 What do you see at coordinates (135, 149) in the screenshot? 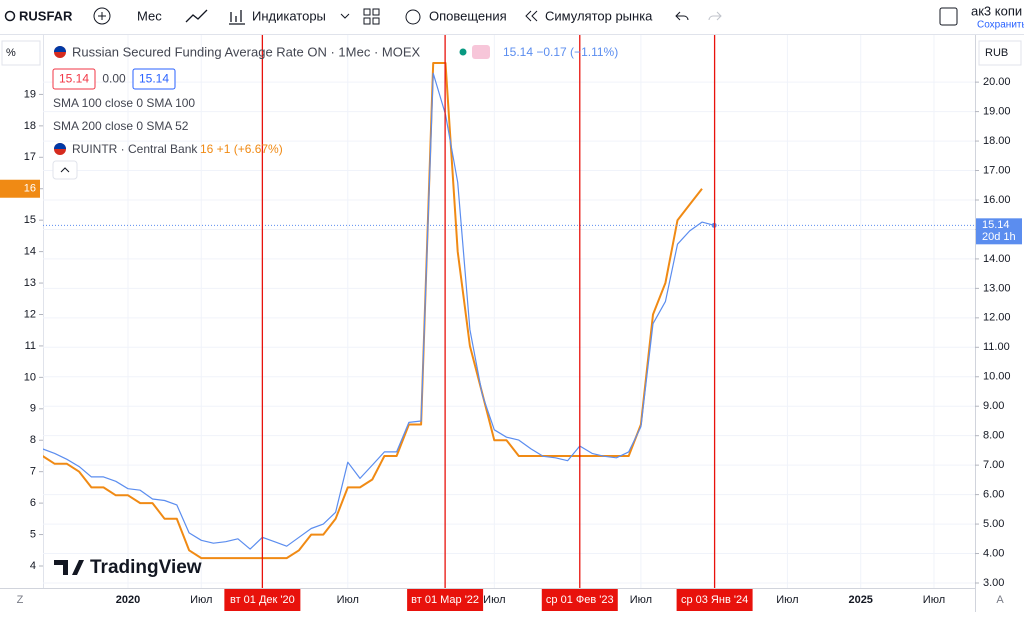
I see `legend-series-name: RUINTR · Central Bank` at bounding box center [135, 149].